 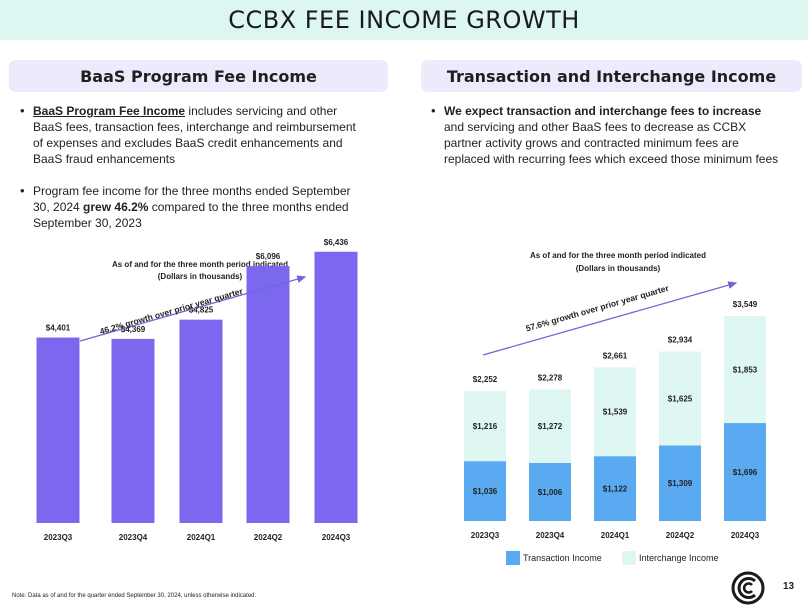 What do you see at coordinates (172, 311) in the screenshot?
I see `growth-annotation: 46.2% growth over prior year quarter` at bounding box center [172, 311].